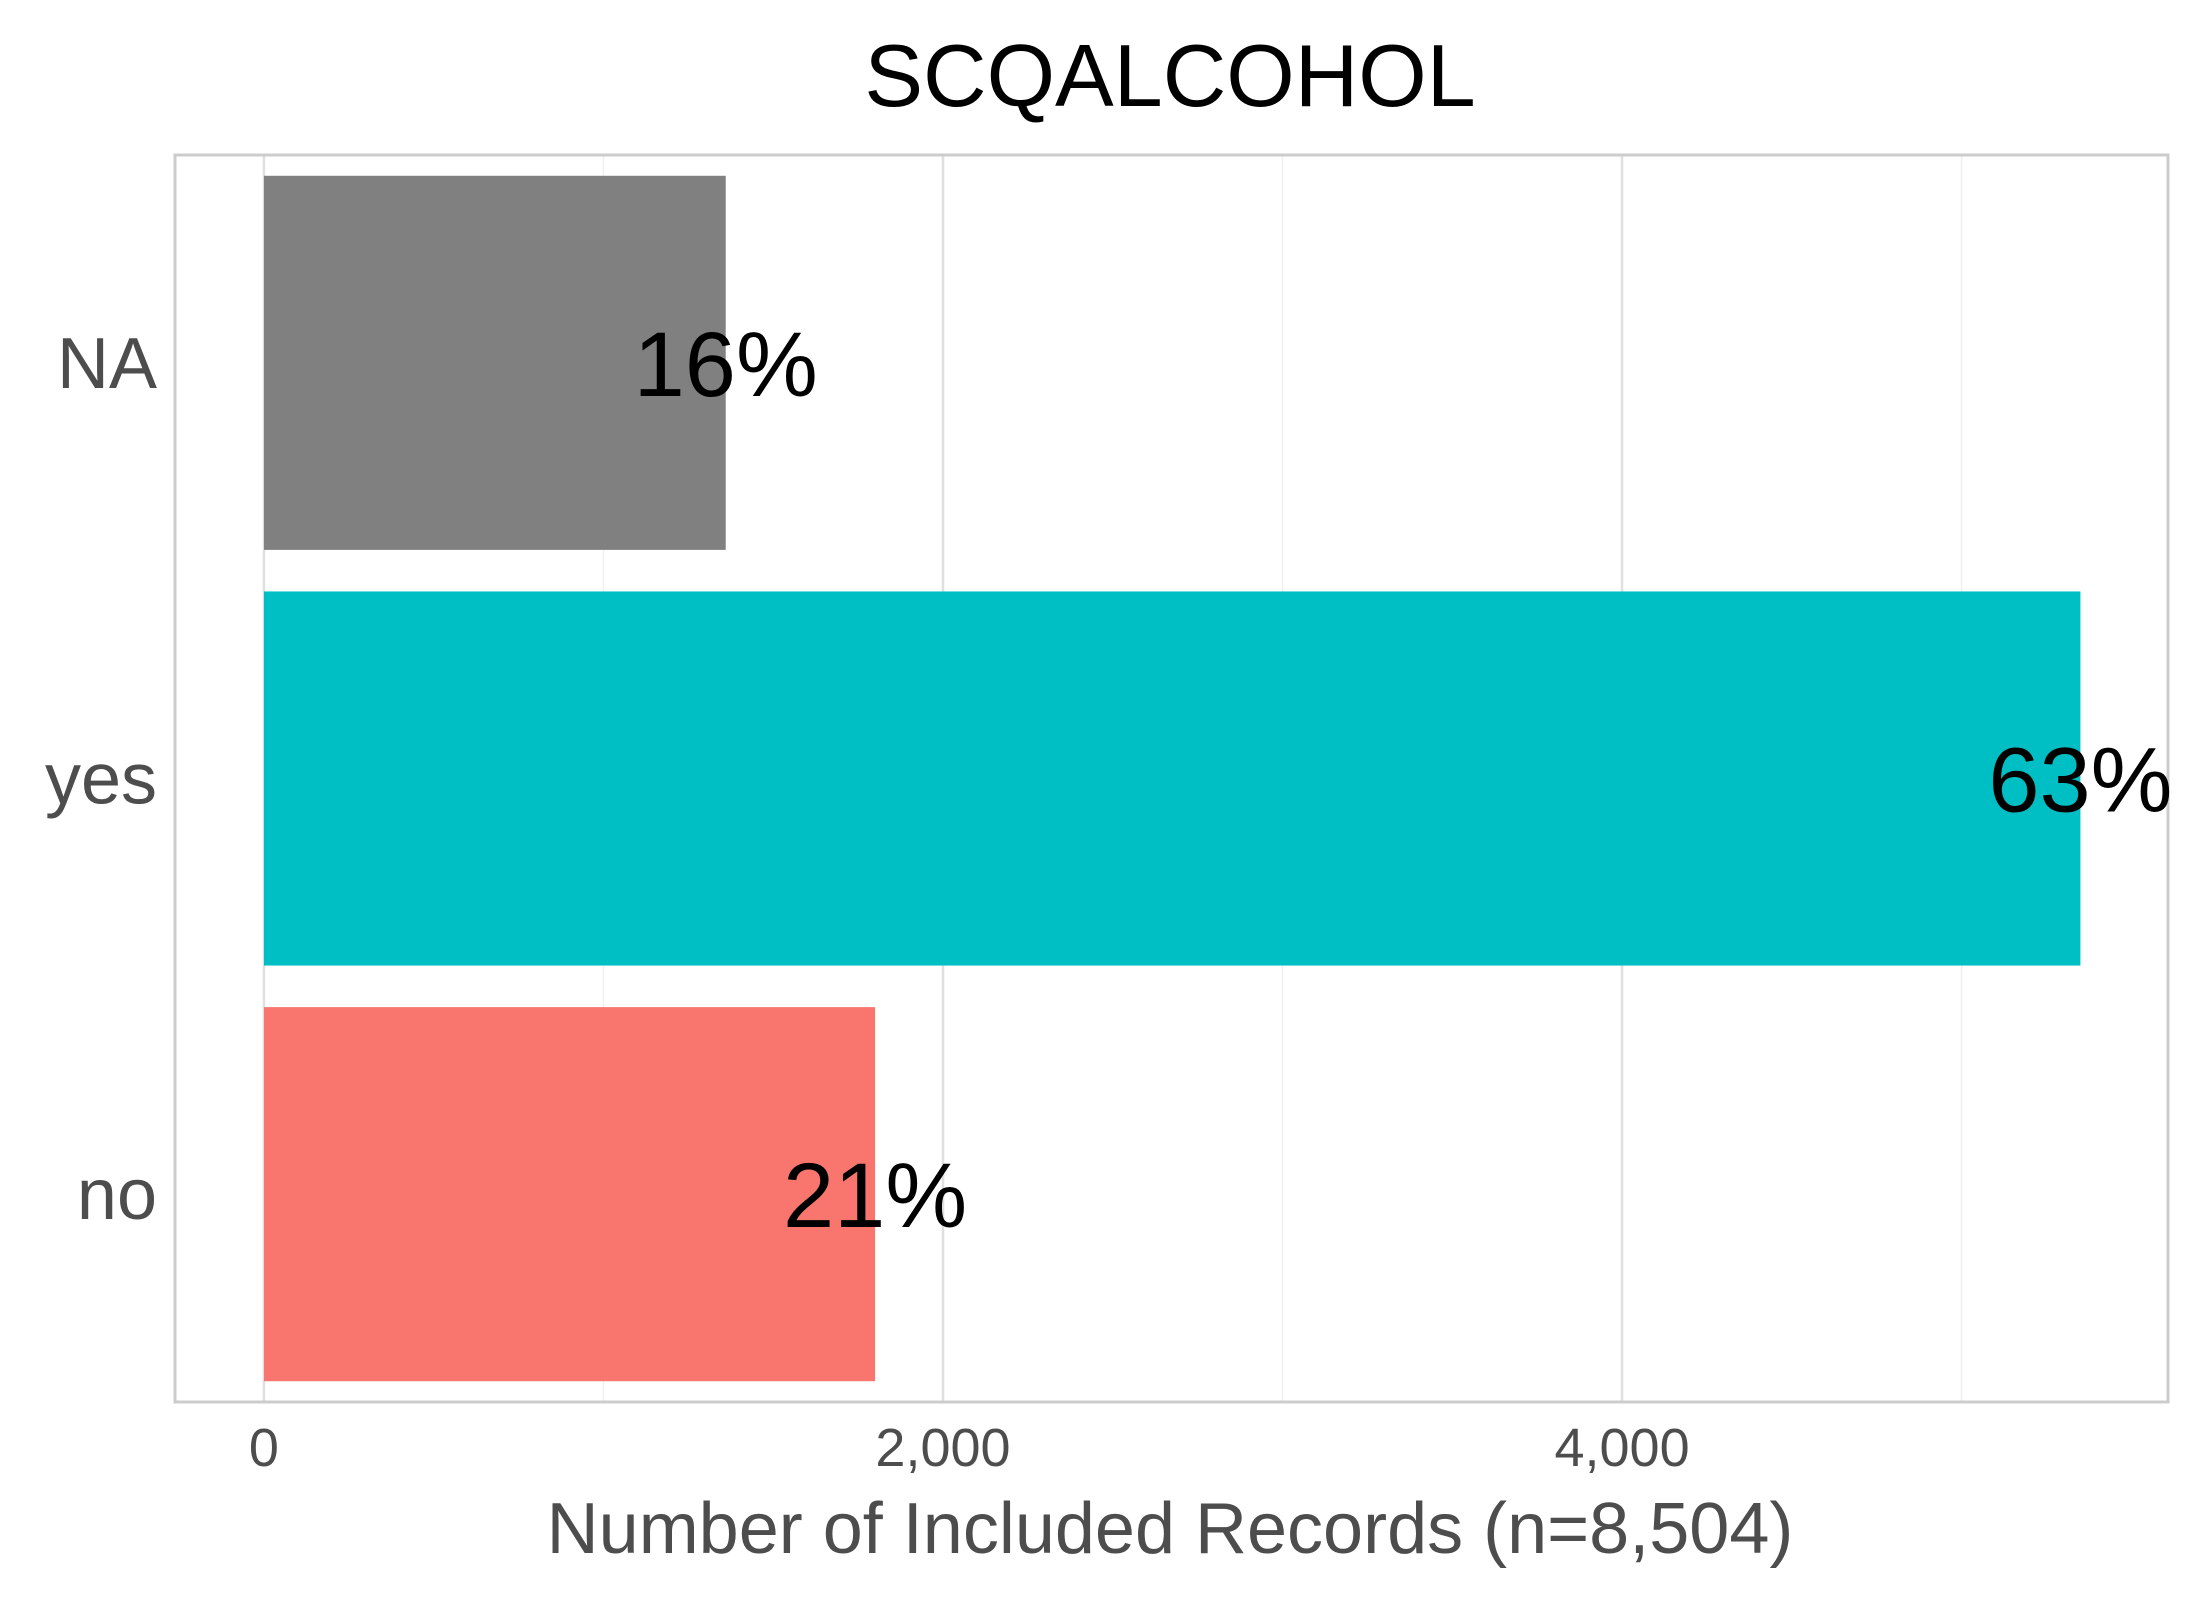  Describe the element at coordinates (107, 364) in the screenshot. I see `category-label-na: NA` at that location.